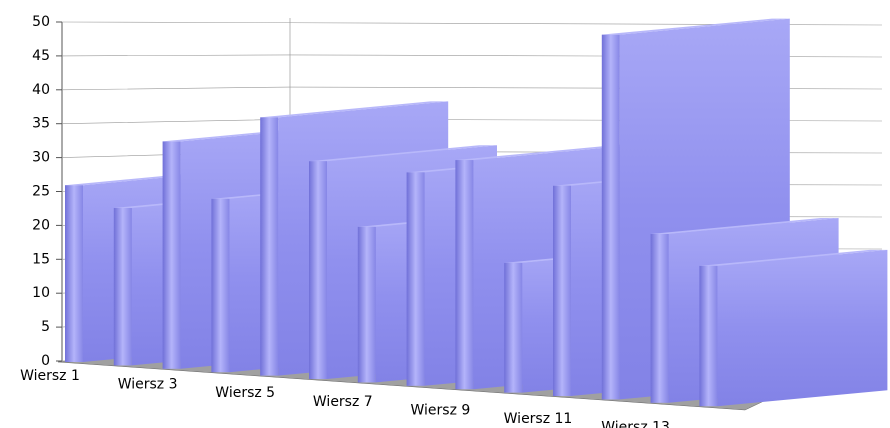 This screenshot has height=428, width=890. Describe the element at coordinates (41, 192) in the screenshot. I see `y-tick-label: 25` at that location.